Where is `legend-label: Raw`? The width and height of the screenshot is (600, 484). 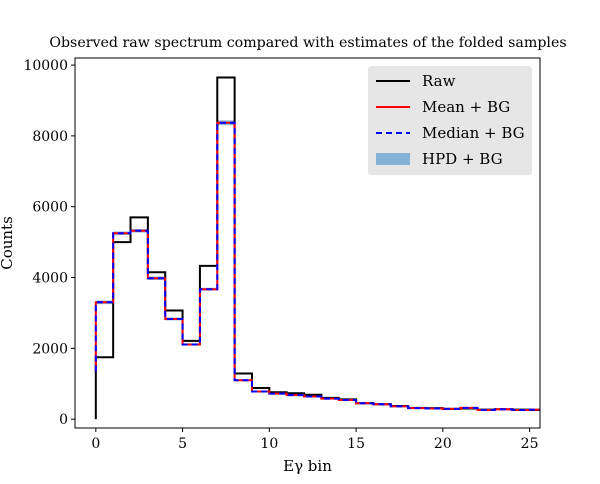
legend-label: Raw is located at coordinates (439, 81).